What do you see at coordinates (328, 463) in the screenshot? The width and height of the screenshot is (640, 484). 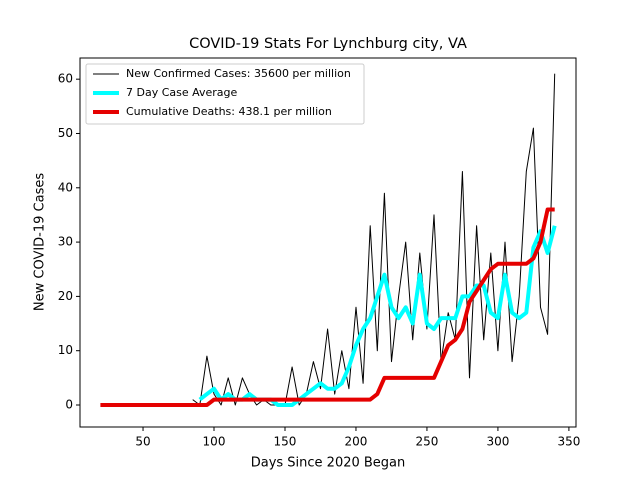 I see `x-axis-label: Days Since 2020 Began` at bounding box center [328, 463].